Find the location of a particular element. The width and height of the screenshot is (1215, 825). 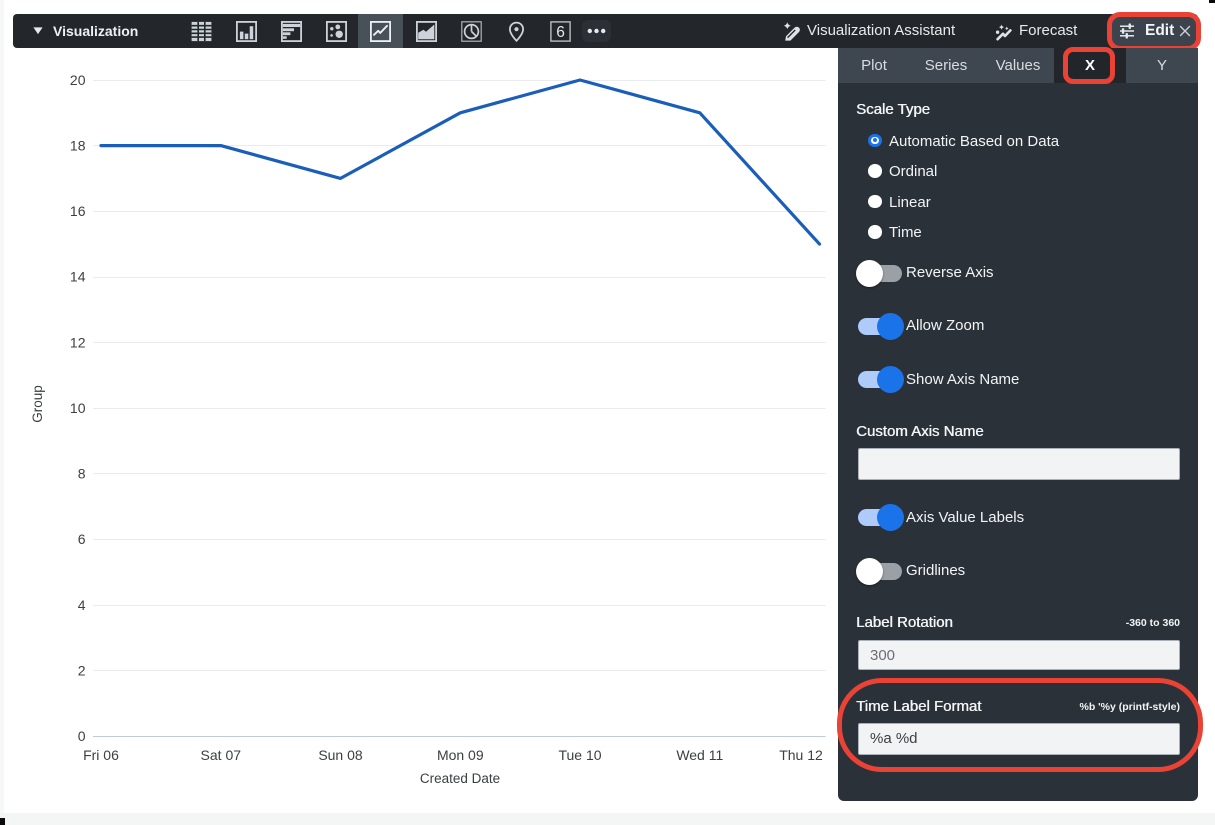

svg-text: Sat 07 is located at coordinates (221, 755).